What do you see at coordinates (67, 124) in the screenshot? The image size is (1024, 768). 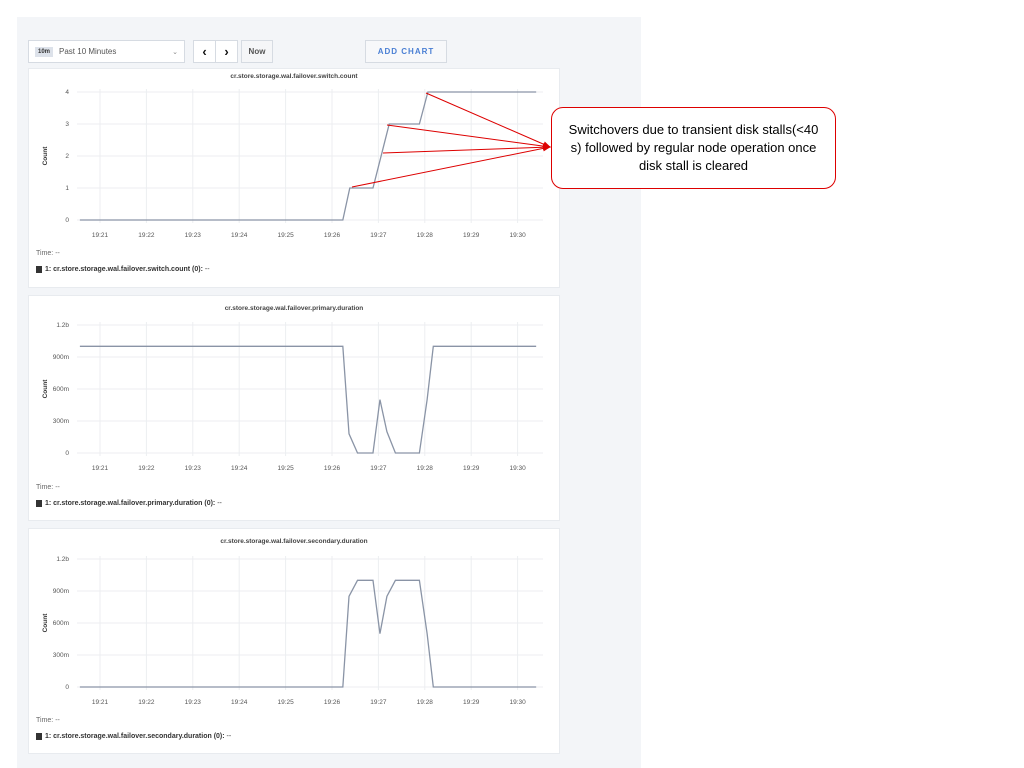 I see `y-tick-label: 3` at bounding box center [67, 124].